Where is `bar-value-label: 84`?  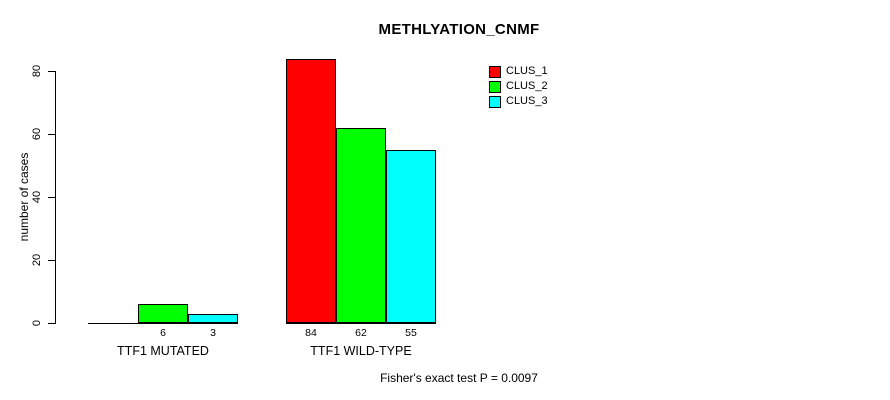 bar-value-label: 84 is located at coordinates (311, 333).